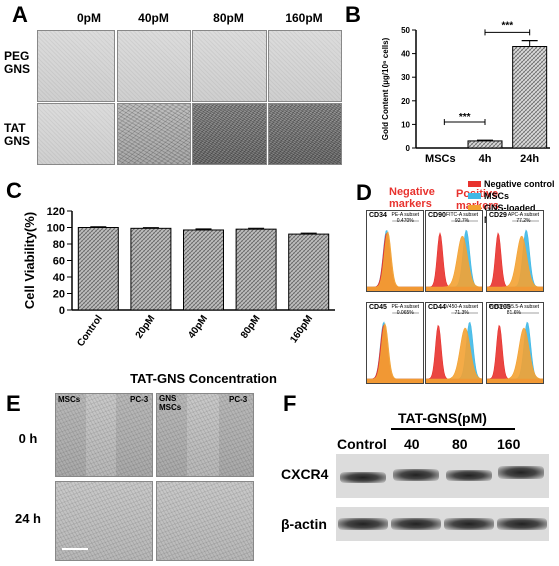 This screenshot has width=559, height=566. What do you see at coordinates (442, 524) in the screenshot?
I see `blot-beta-actin` at bounding box center [442, 524].